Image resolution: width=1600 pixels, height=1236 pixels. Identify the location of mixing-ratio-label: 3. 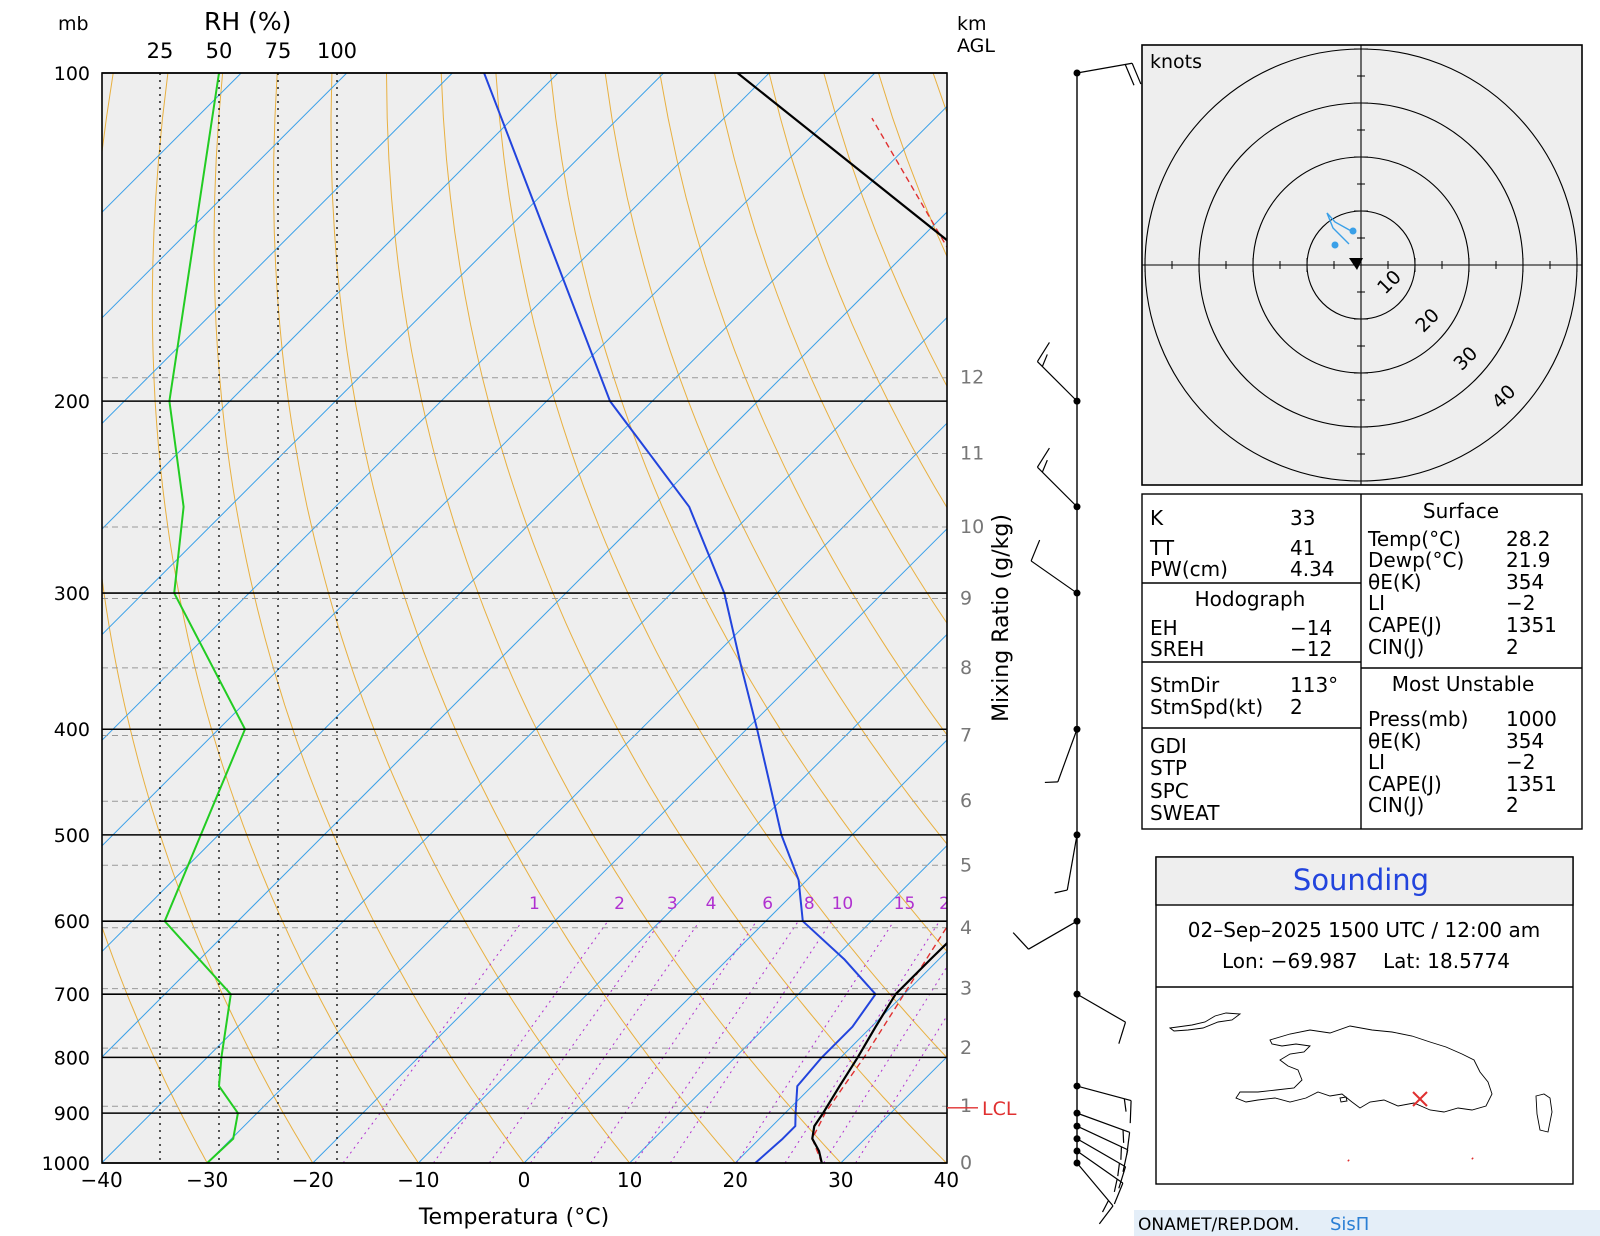
(672, 904).